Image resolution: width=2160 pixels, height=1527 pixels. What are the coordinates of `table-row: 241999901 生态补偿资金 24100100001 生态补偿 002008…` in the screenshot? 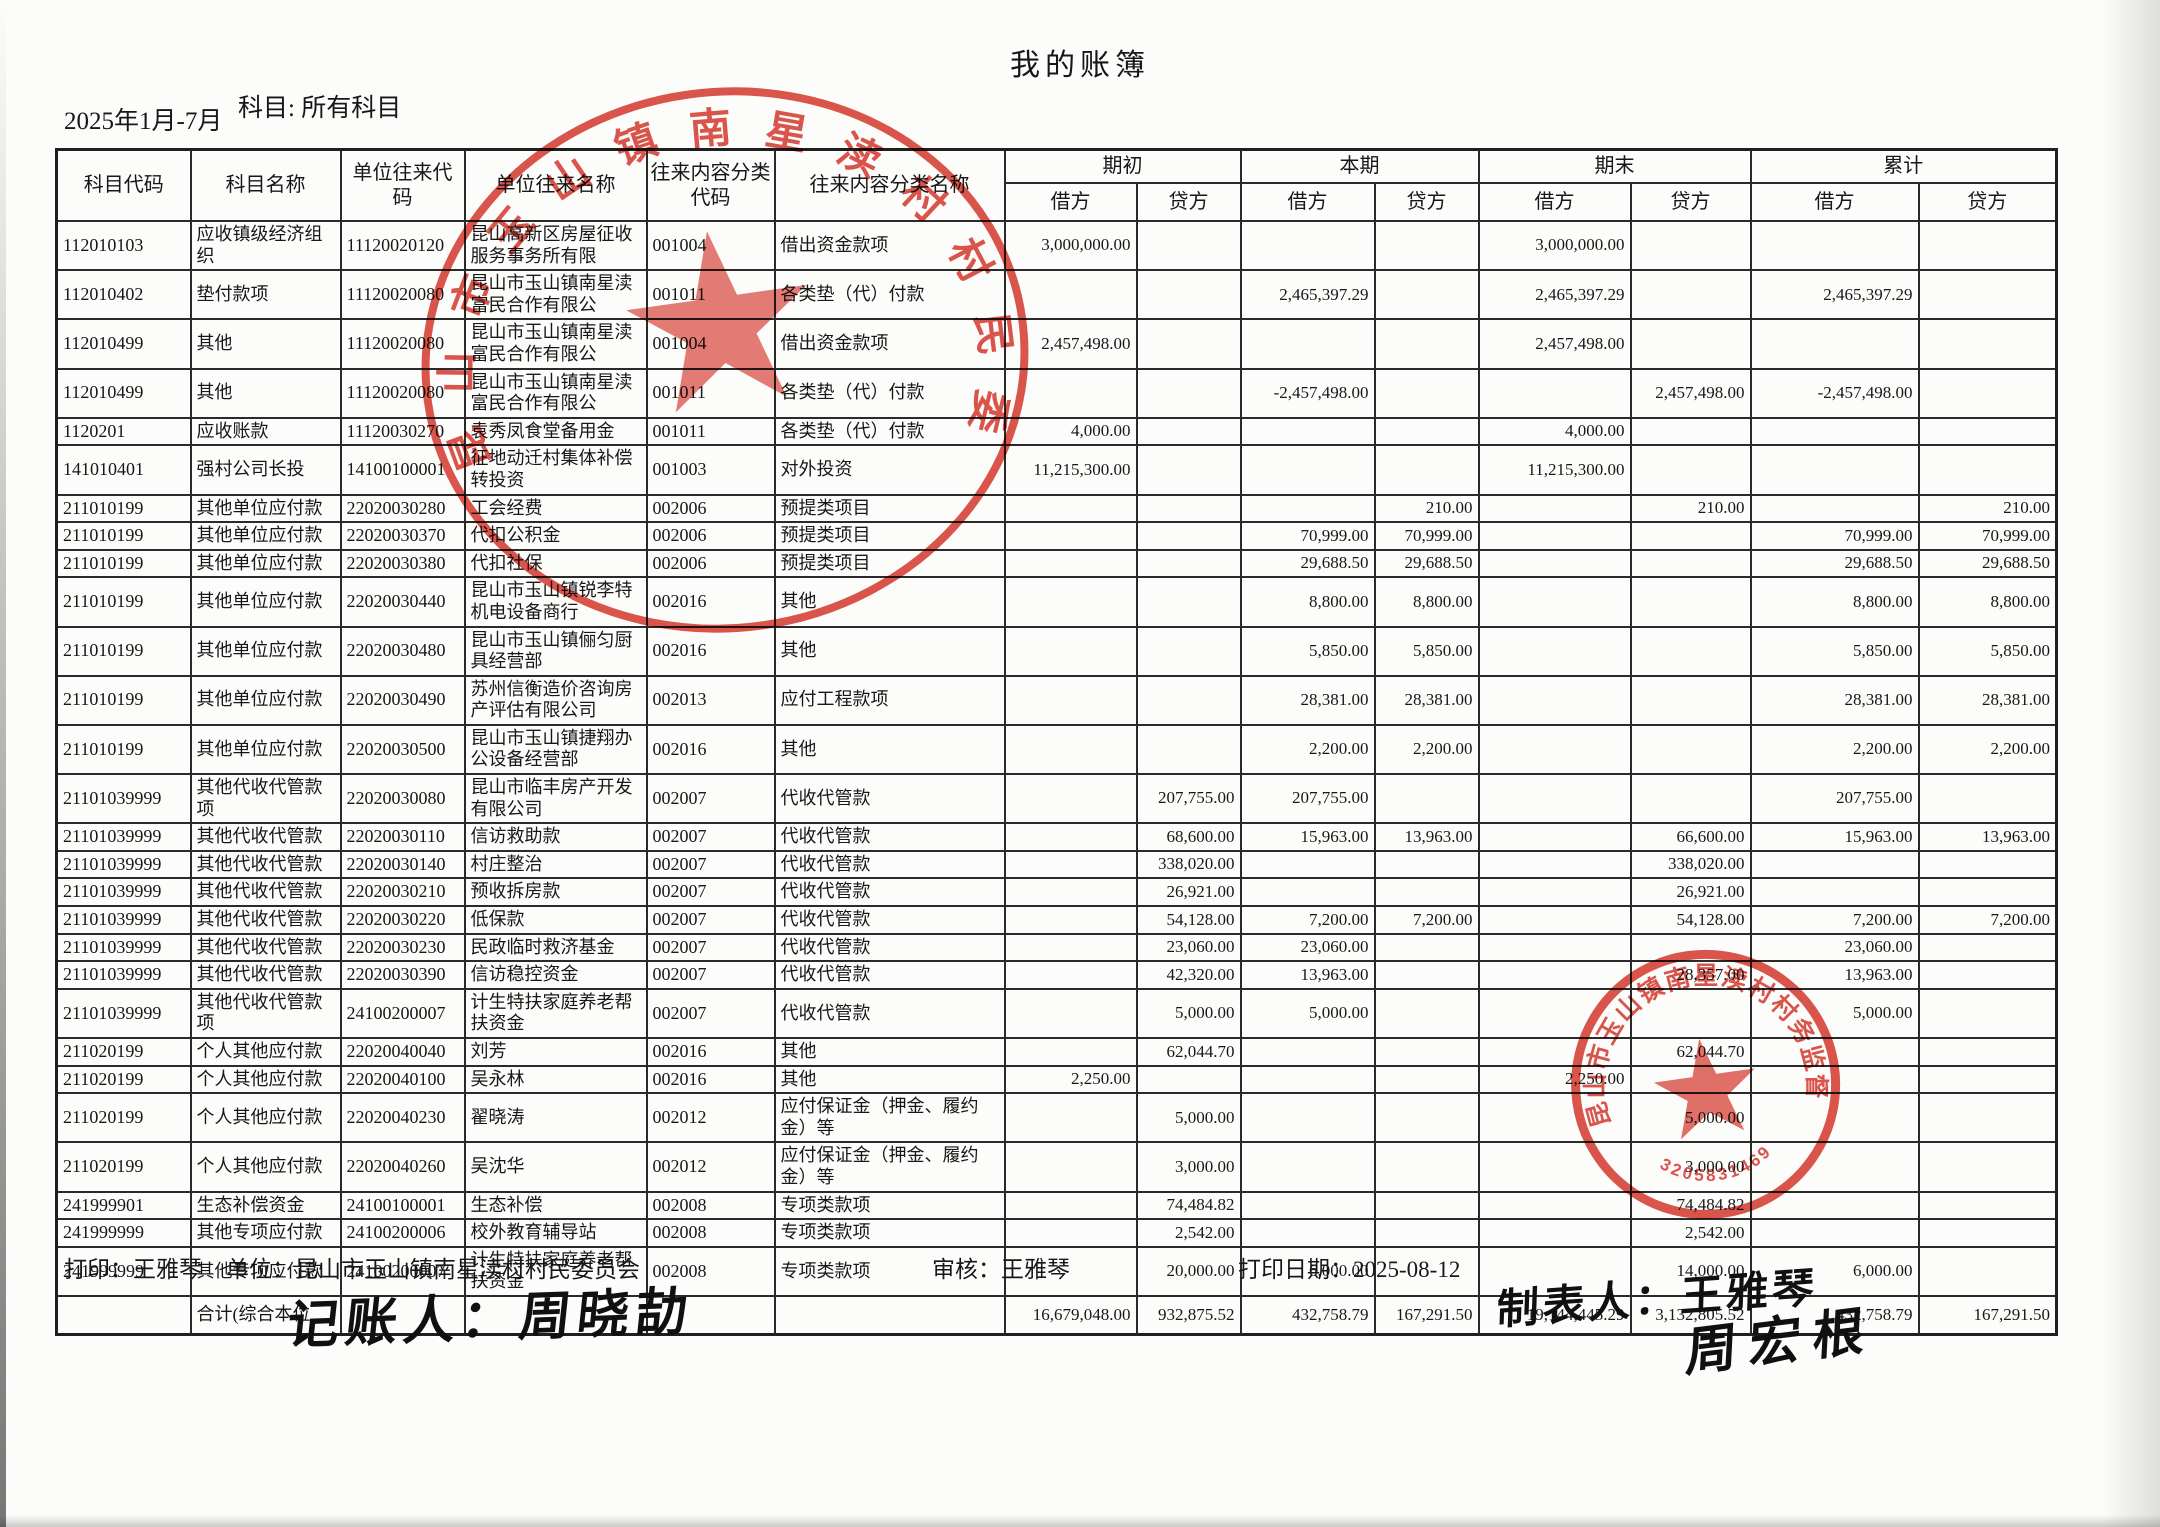 It's located at (1056, 1205).